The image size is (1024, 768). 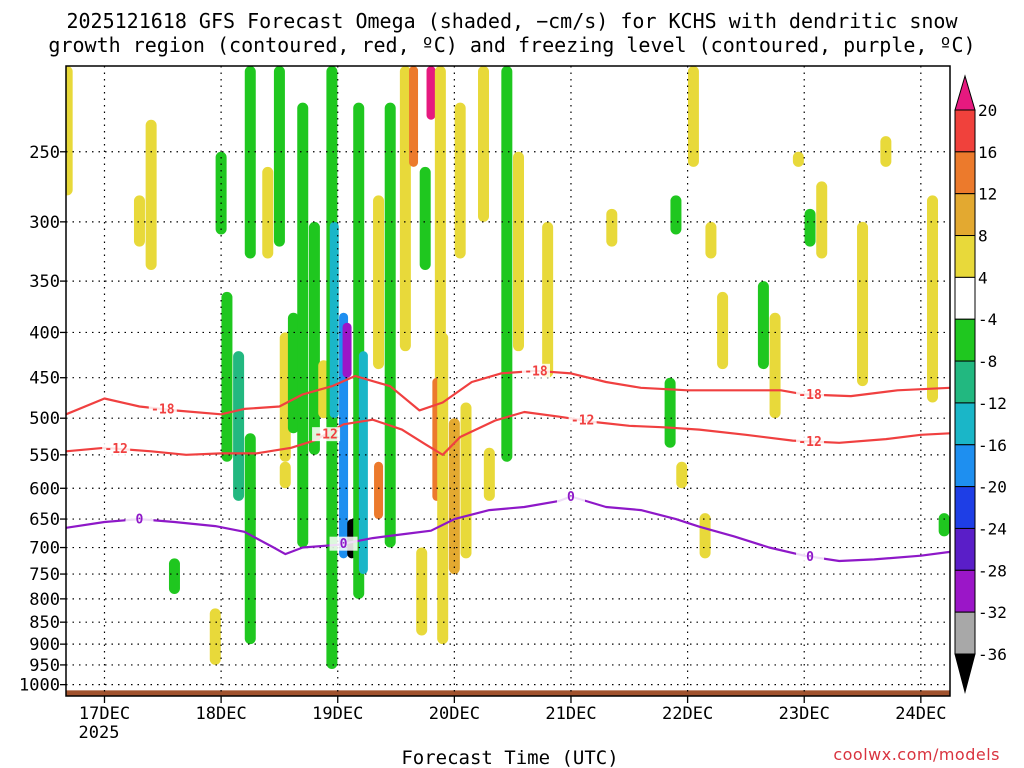 I want to click on x-tick-year: 2025, so click(x=99, y=733).